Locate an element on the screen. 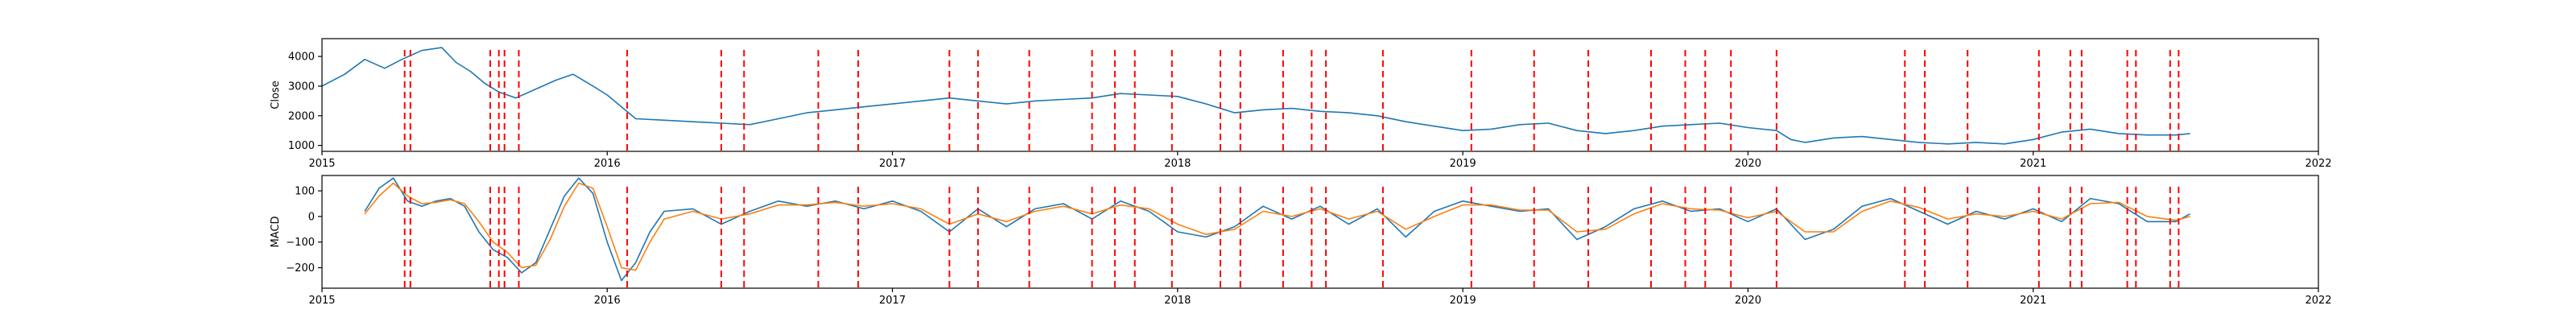  y-tick-label: 4000 is located at coordinates (301, 58).